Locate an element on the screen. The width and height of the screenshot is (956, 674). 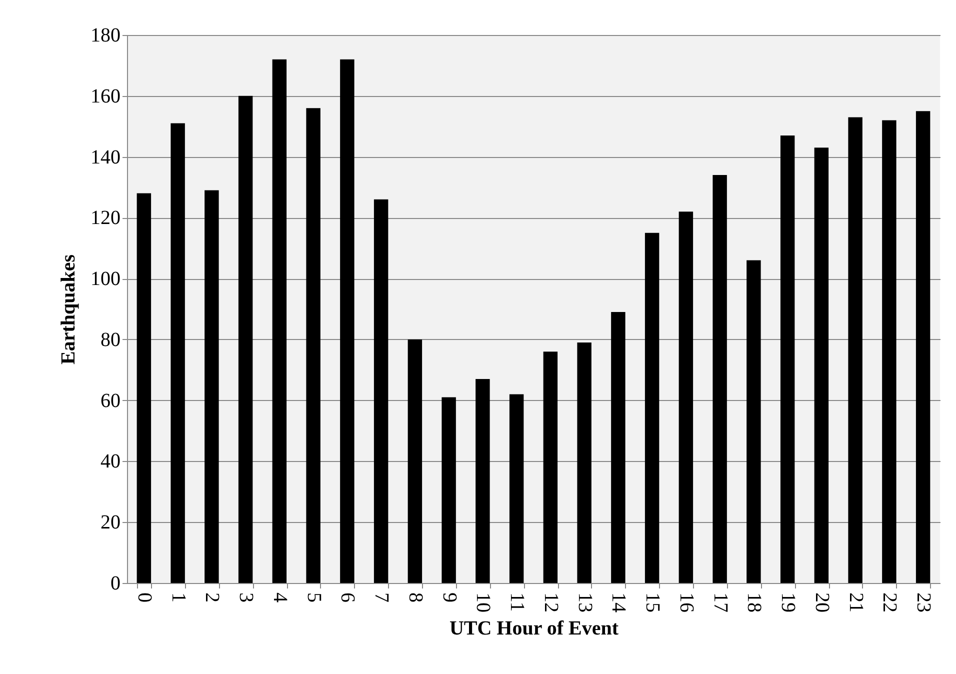
x-tick-label: 11 is located at coordinates (517, 602).